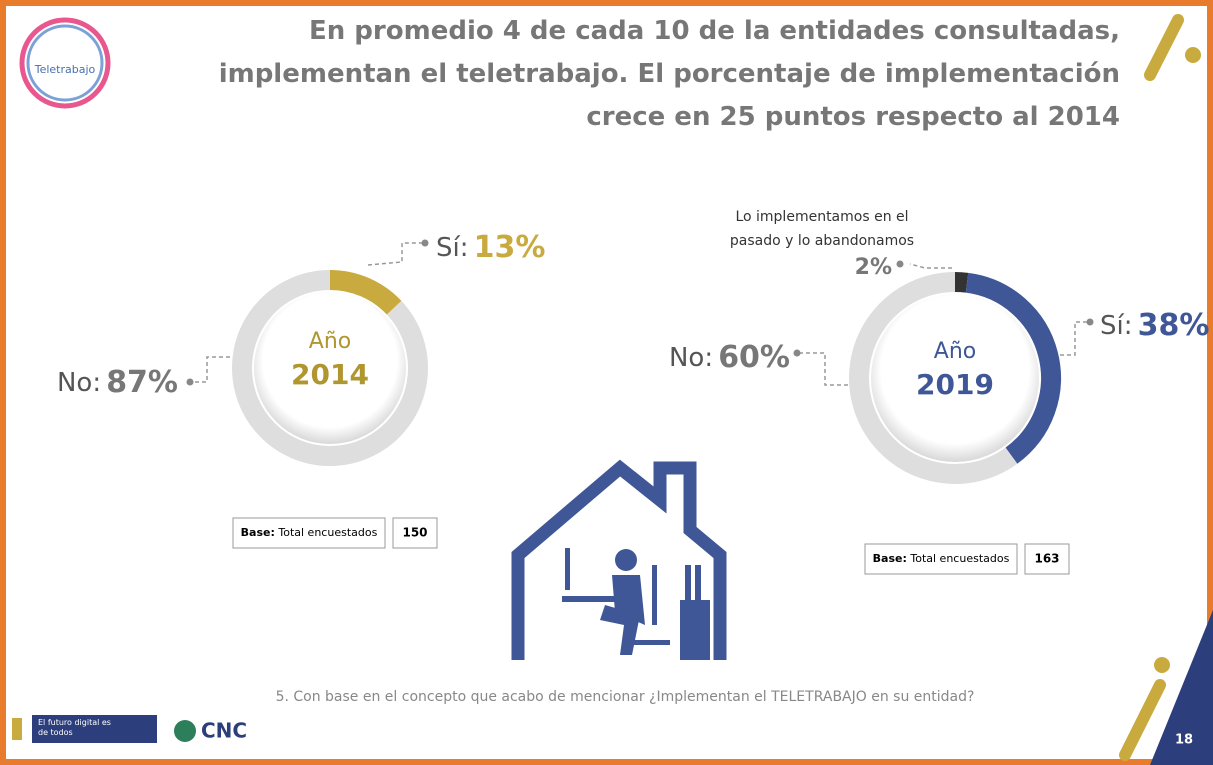 The image size is (1213, 765). I want to click on page-number: 18, so click(1184, 740).